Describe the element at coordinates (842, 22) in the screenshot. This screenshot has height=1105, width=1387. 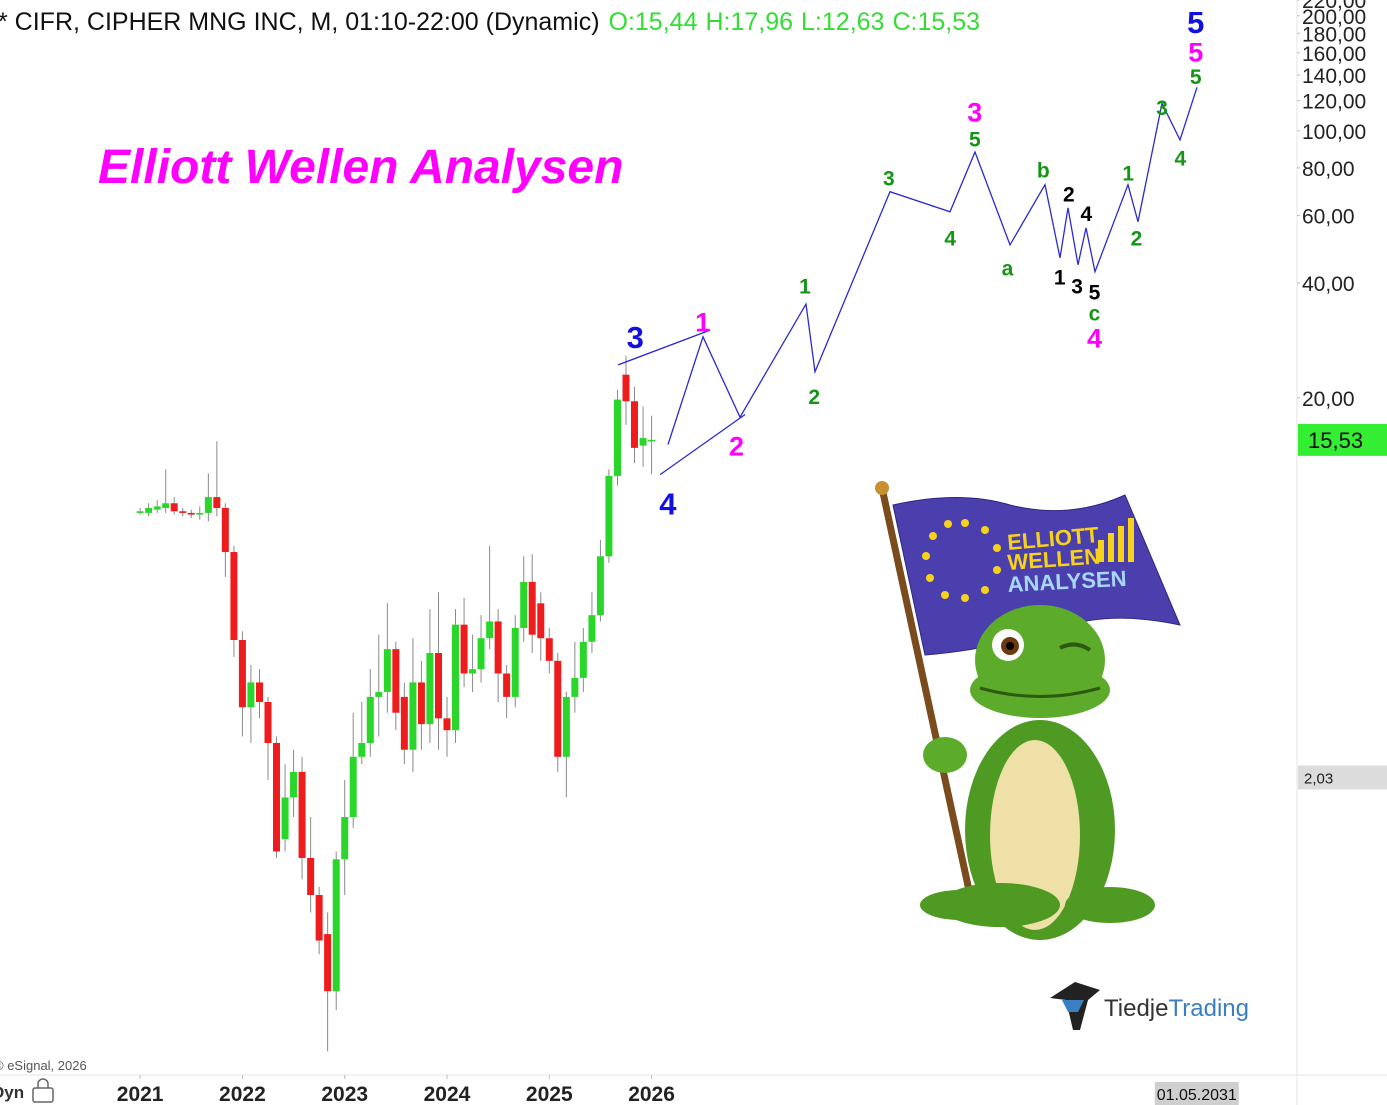
I see `ohlc-label: L:12,63` at that location.